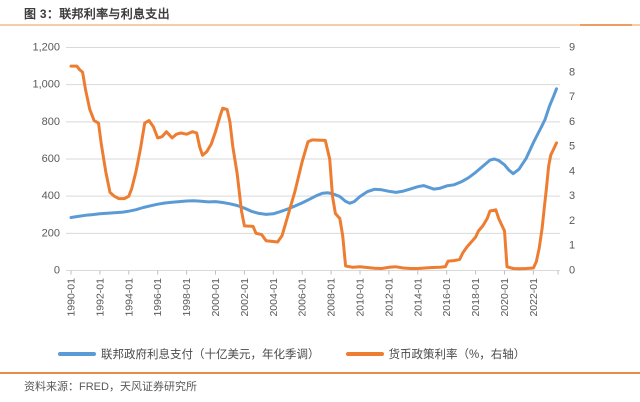  I want to click on left-axis-tick-label: 400, so click(51, 196).